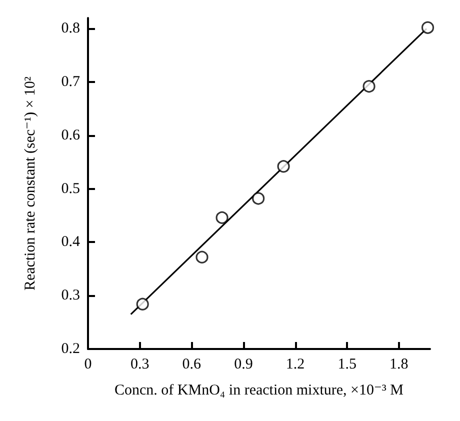  What do you see at coordinates (140, 364) in the screenshot?
I see `x-tick-label: 0.3` at bounding box center [140, 364].